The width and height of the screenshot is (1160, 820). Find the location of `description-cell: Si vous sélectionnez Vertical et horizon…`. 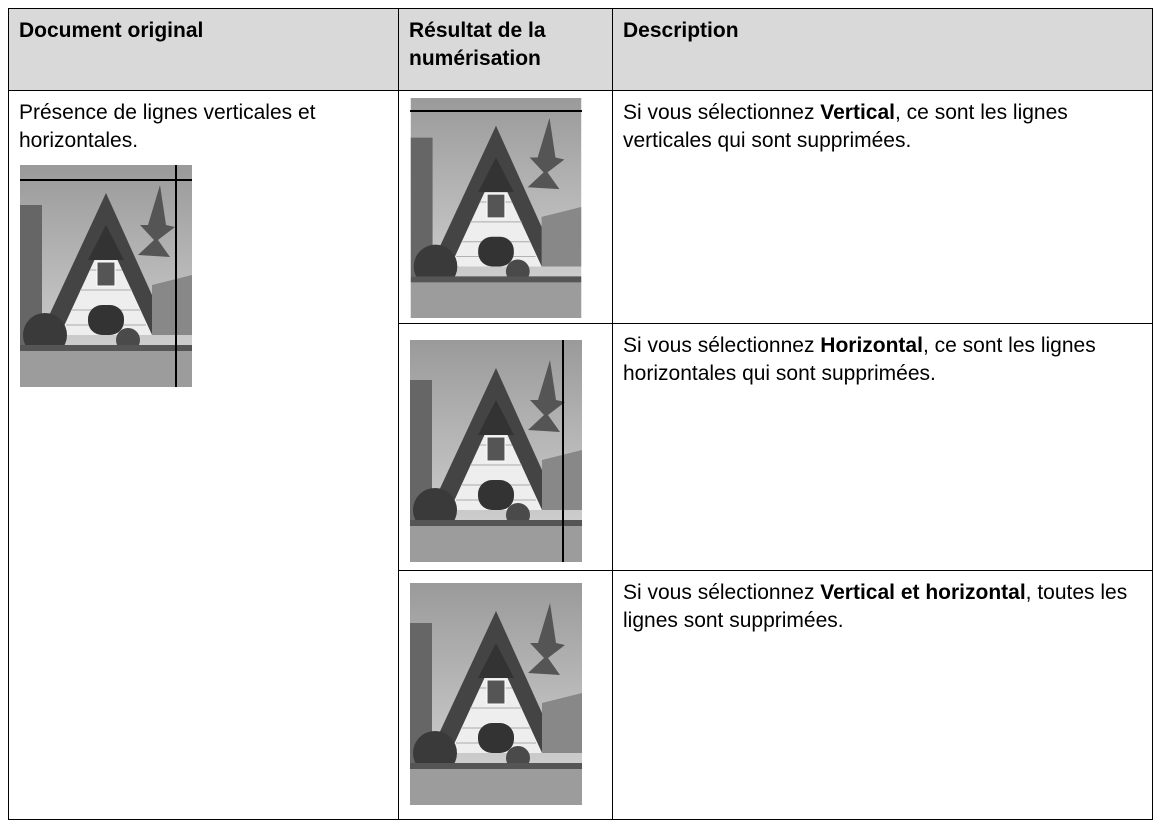

description-cell: Si vous sélectionnez Vertical et horizon… is located at coordinates (882, 695).